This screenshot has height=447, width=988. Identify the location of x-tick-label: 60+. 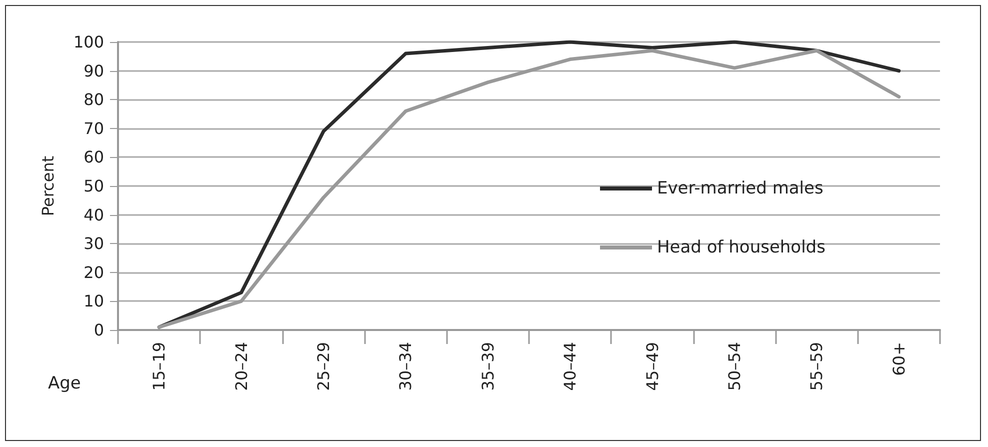
(898, 359).